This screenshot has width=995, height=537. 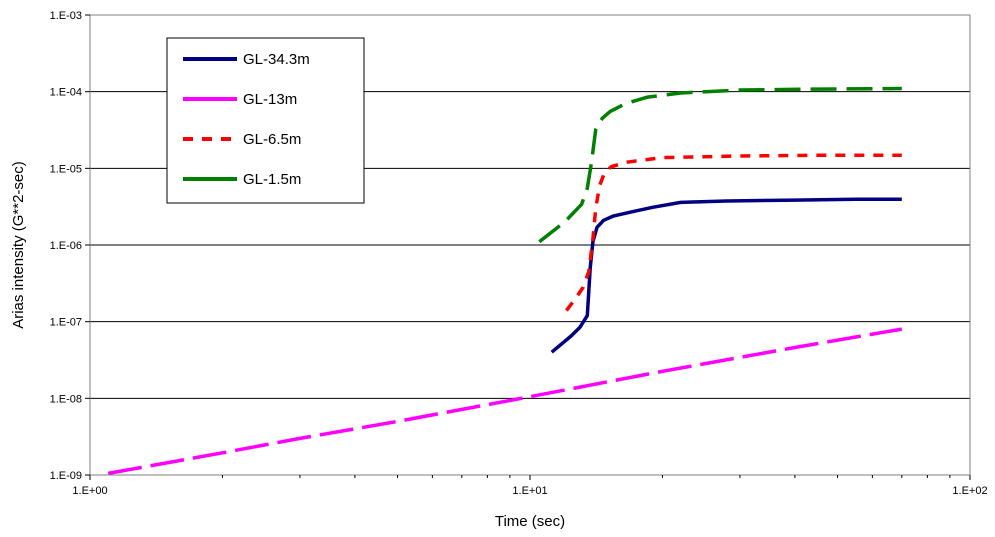 I want to click on legend-label: GL-13m, so click(x=270, y=99).